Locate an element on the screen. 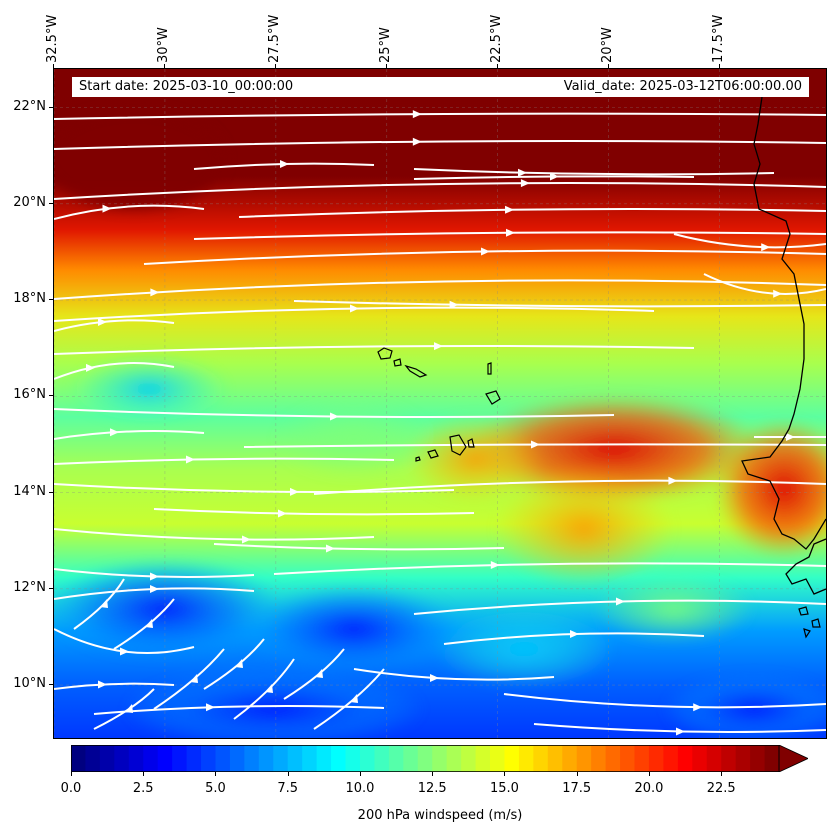 The height and width of the screenshot is (836, 837). colorbar-title: 200 hPa windspeed (m/s) is located at coordinates (440, 815).